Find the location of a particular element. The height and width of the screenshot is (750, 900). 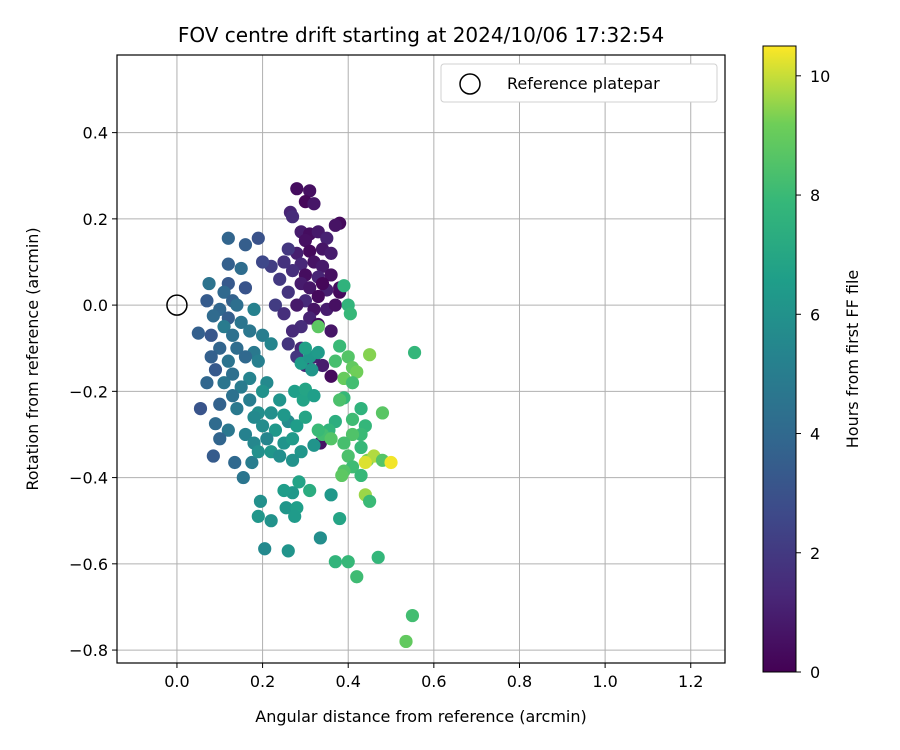

x-tick-label: 1.0 is located at coordinates (604, 681).